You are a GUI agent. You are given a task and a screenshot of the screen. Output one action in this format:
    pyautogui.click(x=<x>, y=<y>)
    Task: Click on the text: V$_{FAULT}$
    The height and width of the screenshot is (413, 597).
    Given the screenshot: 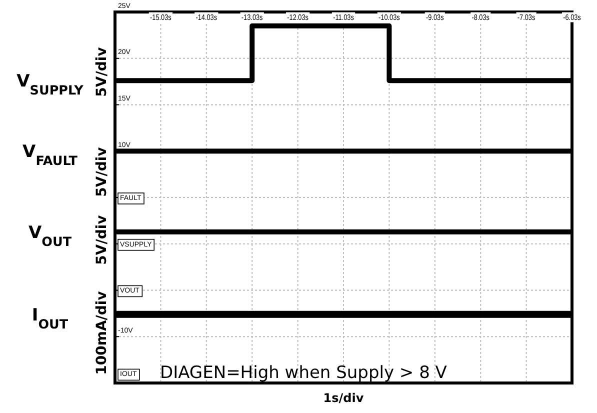 What is the action you would take?
    pyautogui.click(x=50, y=155)
    